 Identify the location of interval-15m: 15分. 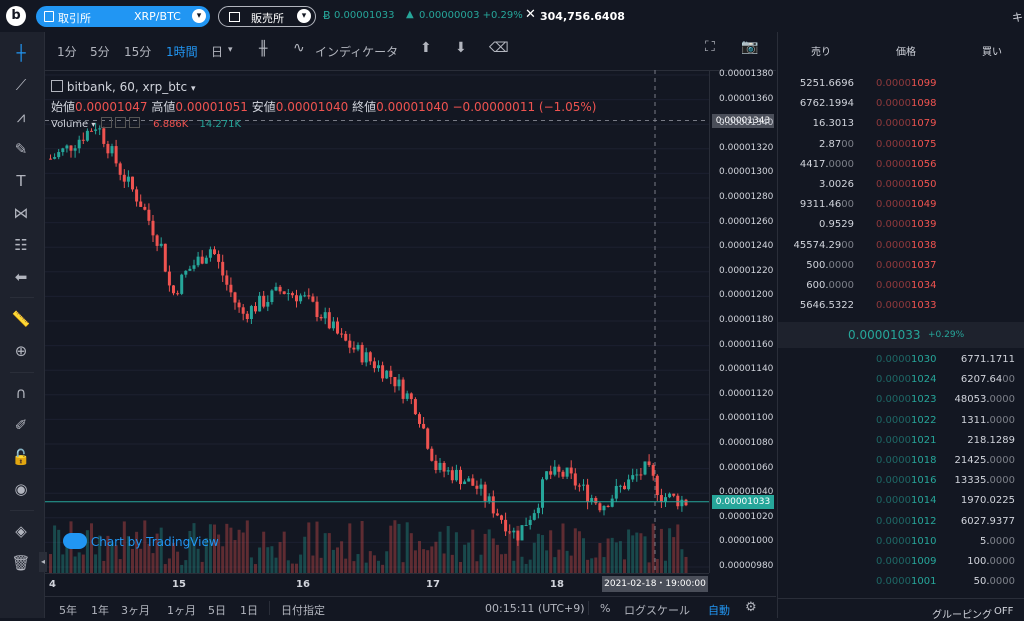
(138, 52).